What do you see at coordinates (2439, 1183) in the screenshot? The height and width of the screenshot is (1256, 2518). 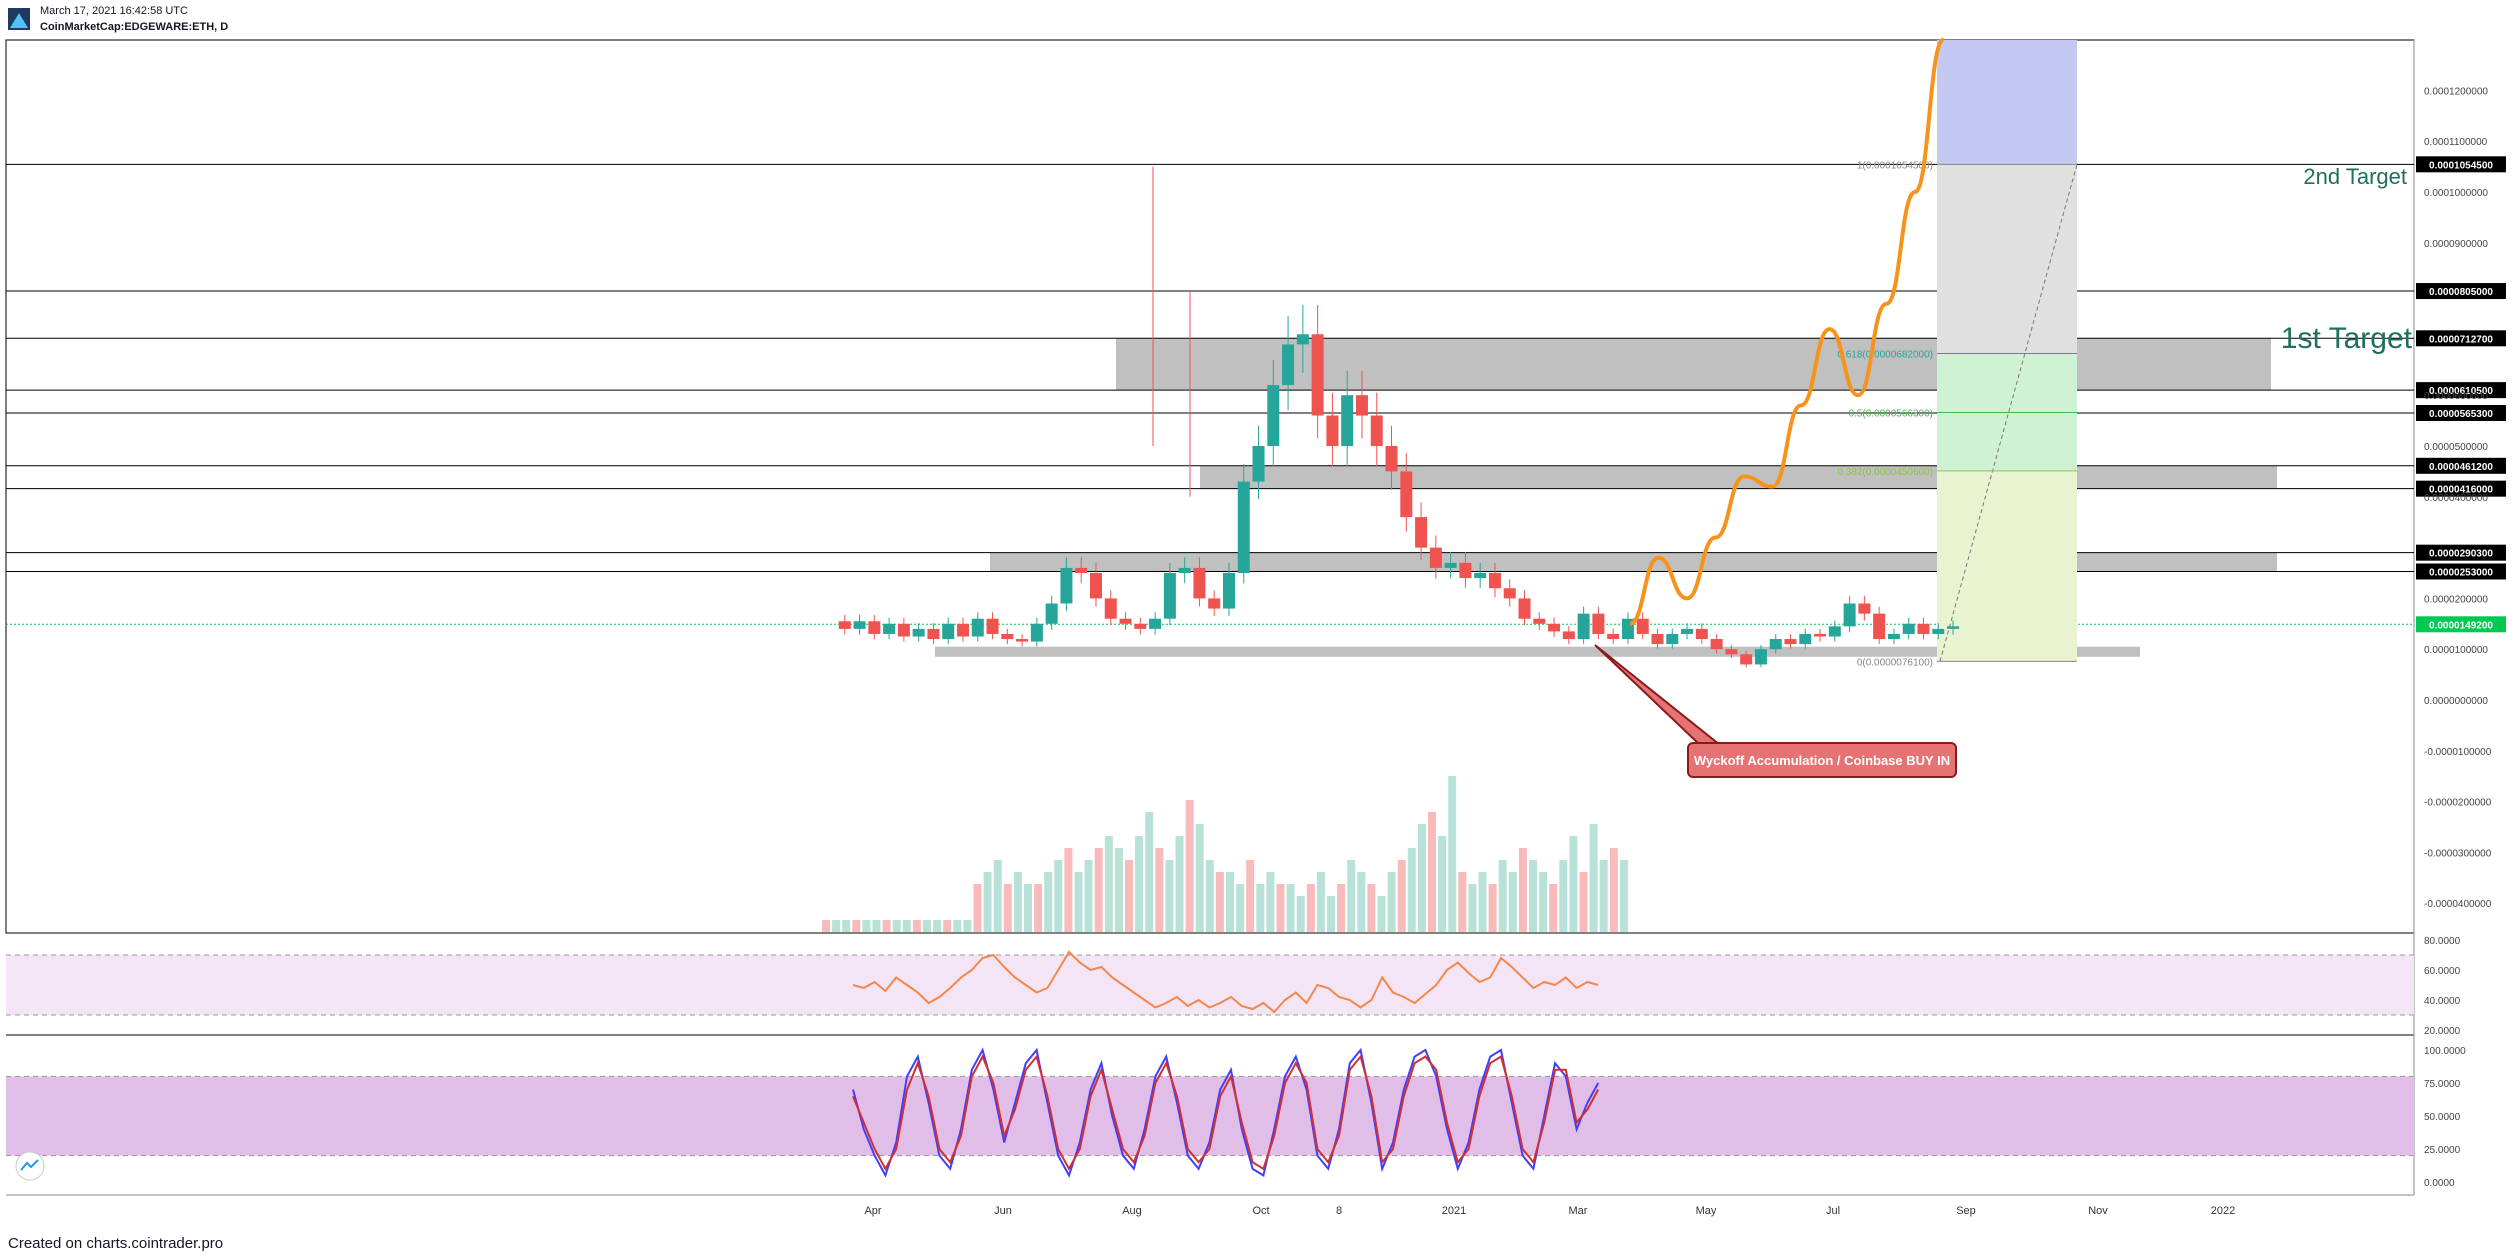 I see `stoch-tick: 0.0000` at bounding box center [2439, 1183].